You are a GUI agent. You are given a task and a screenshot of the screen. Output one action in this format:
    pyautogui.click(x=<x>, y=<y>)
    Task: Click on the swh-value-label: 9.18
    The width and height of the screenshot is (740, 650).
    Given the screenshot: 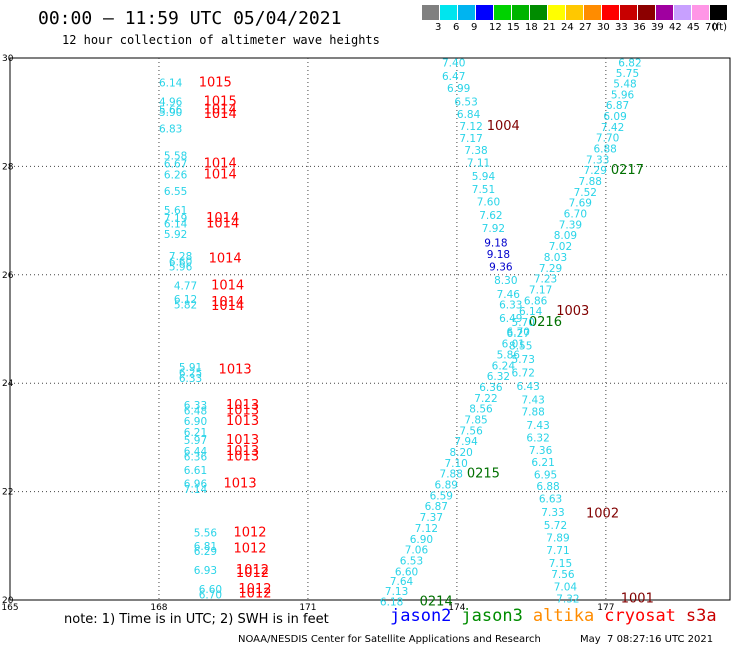 What is the action you would take?
    pyautogui.click(x=498, y=255)
    